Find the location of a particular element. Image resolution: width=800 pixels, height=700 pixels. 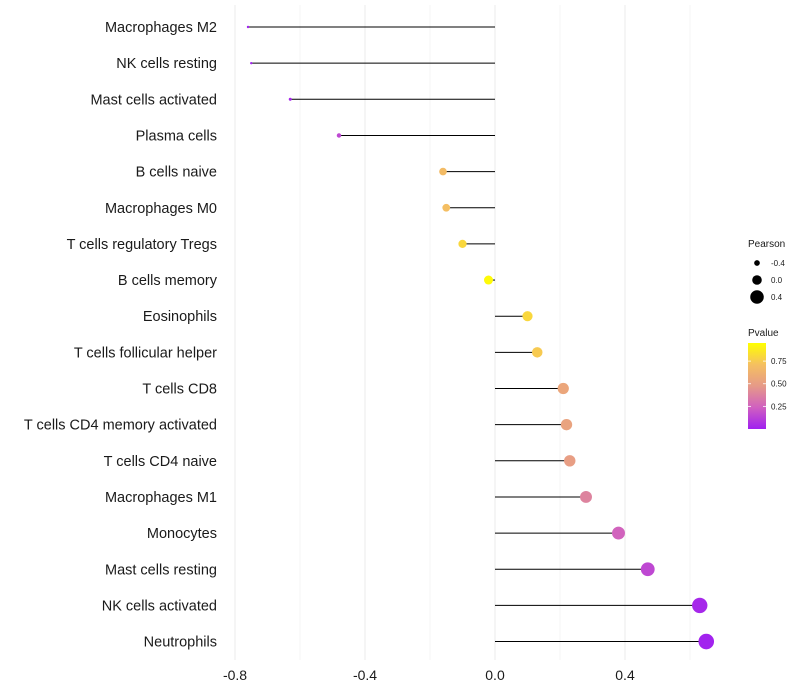

size-legend-label: 0.4 is located at coordinates (777, 297).